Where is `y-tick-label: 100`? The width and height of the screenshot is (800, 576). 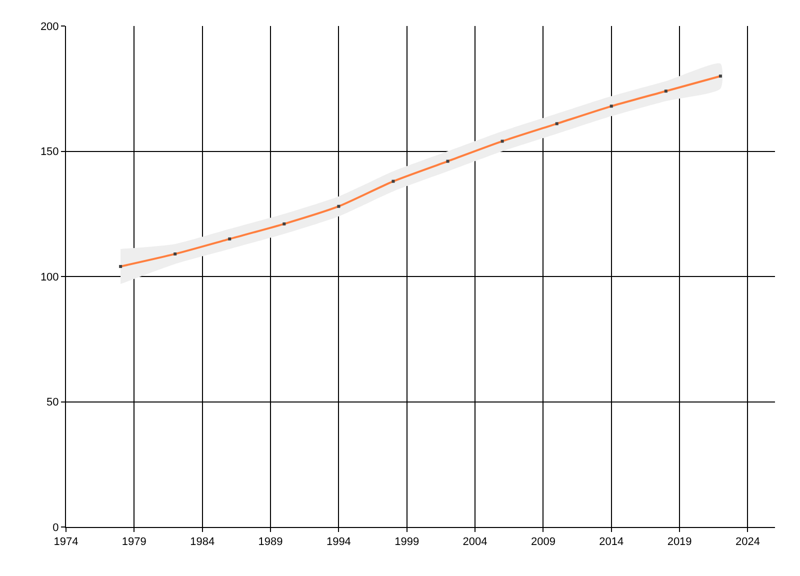
y-tick-label: 100 is located at coordinates (49, 277).